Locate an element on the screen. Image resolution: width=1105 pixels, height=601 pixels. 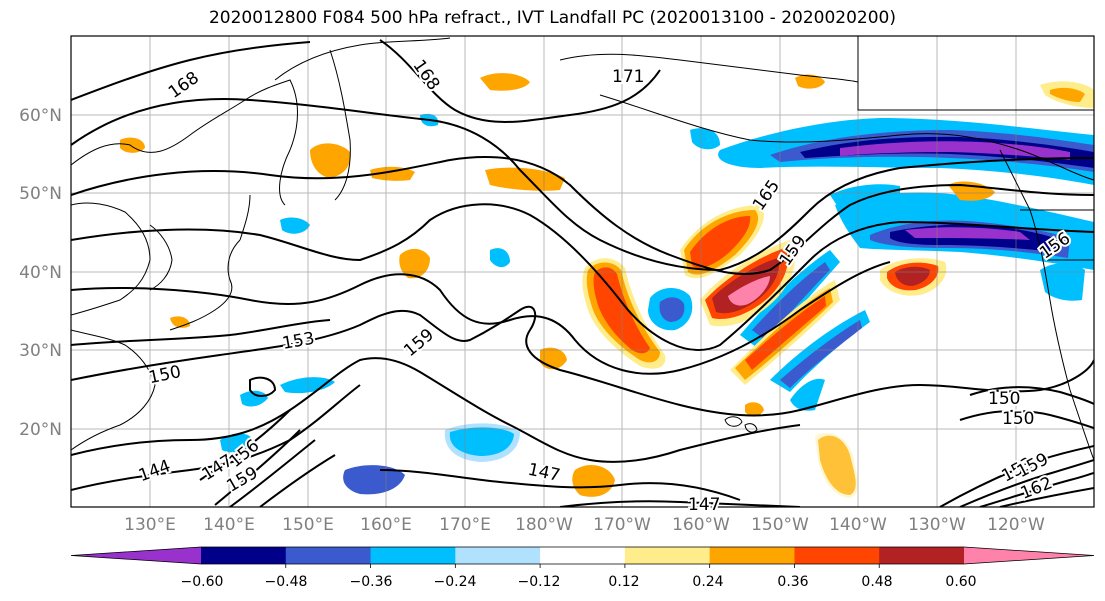
colorbar is located at coordinates (582, 557).